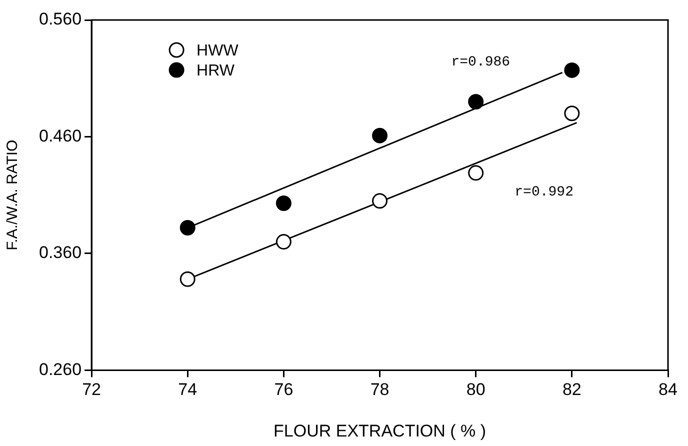 This screenshot has width=688, height=446. What do you see at coordinates (60, 136) in the screenshot?
I see `y-tick-label: 0.460` at bounding box center [60, 136].